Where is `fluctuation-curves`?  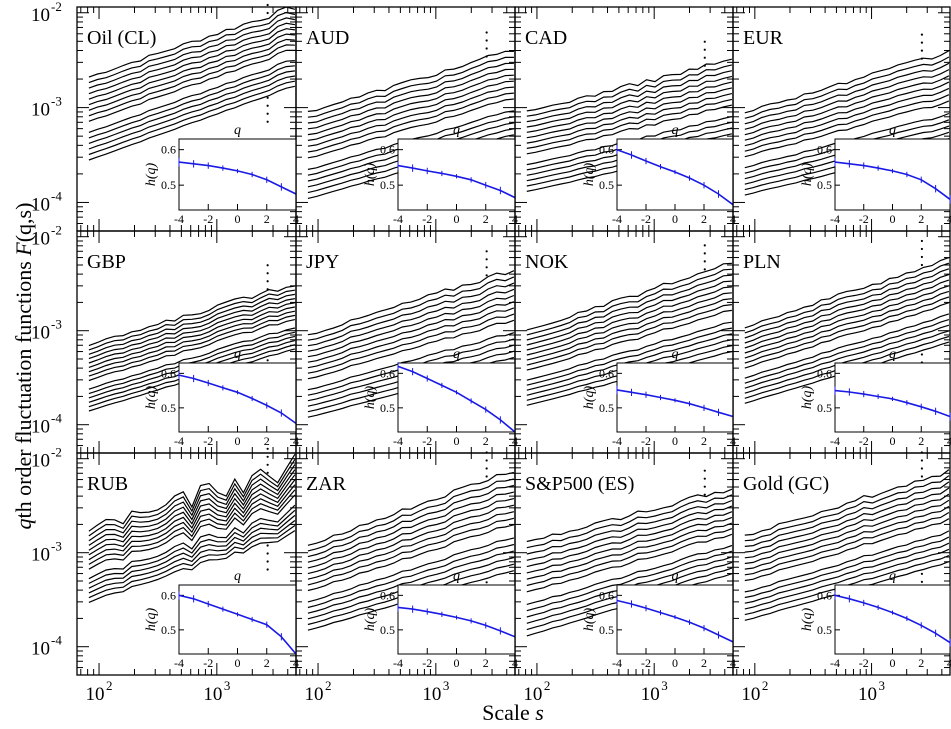
fluctuation-curves is located at coordinates (411, 551).